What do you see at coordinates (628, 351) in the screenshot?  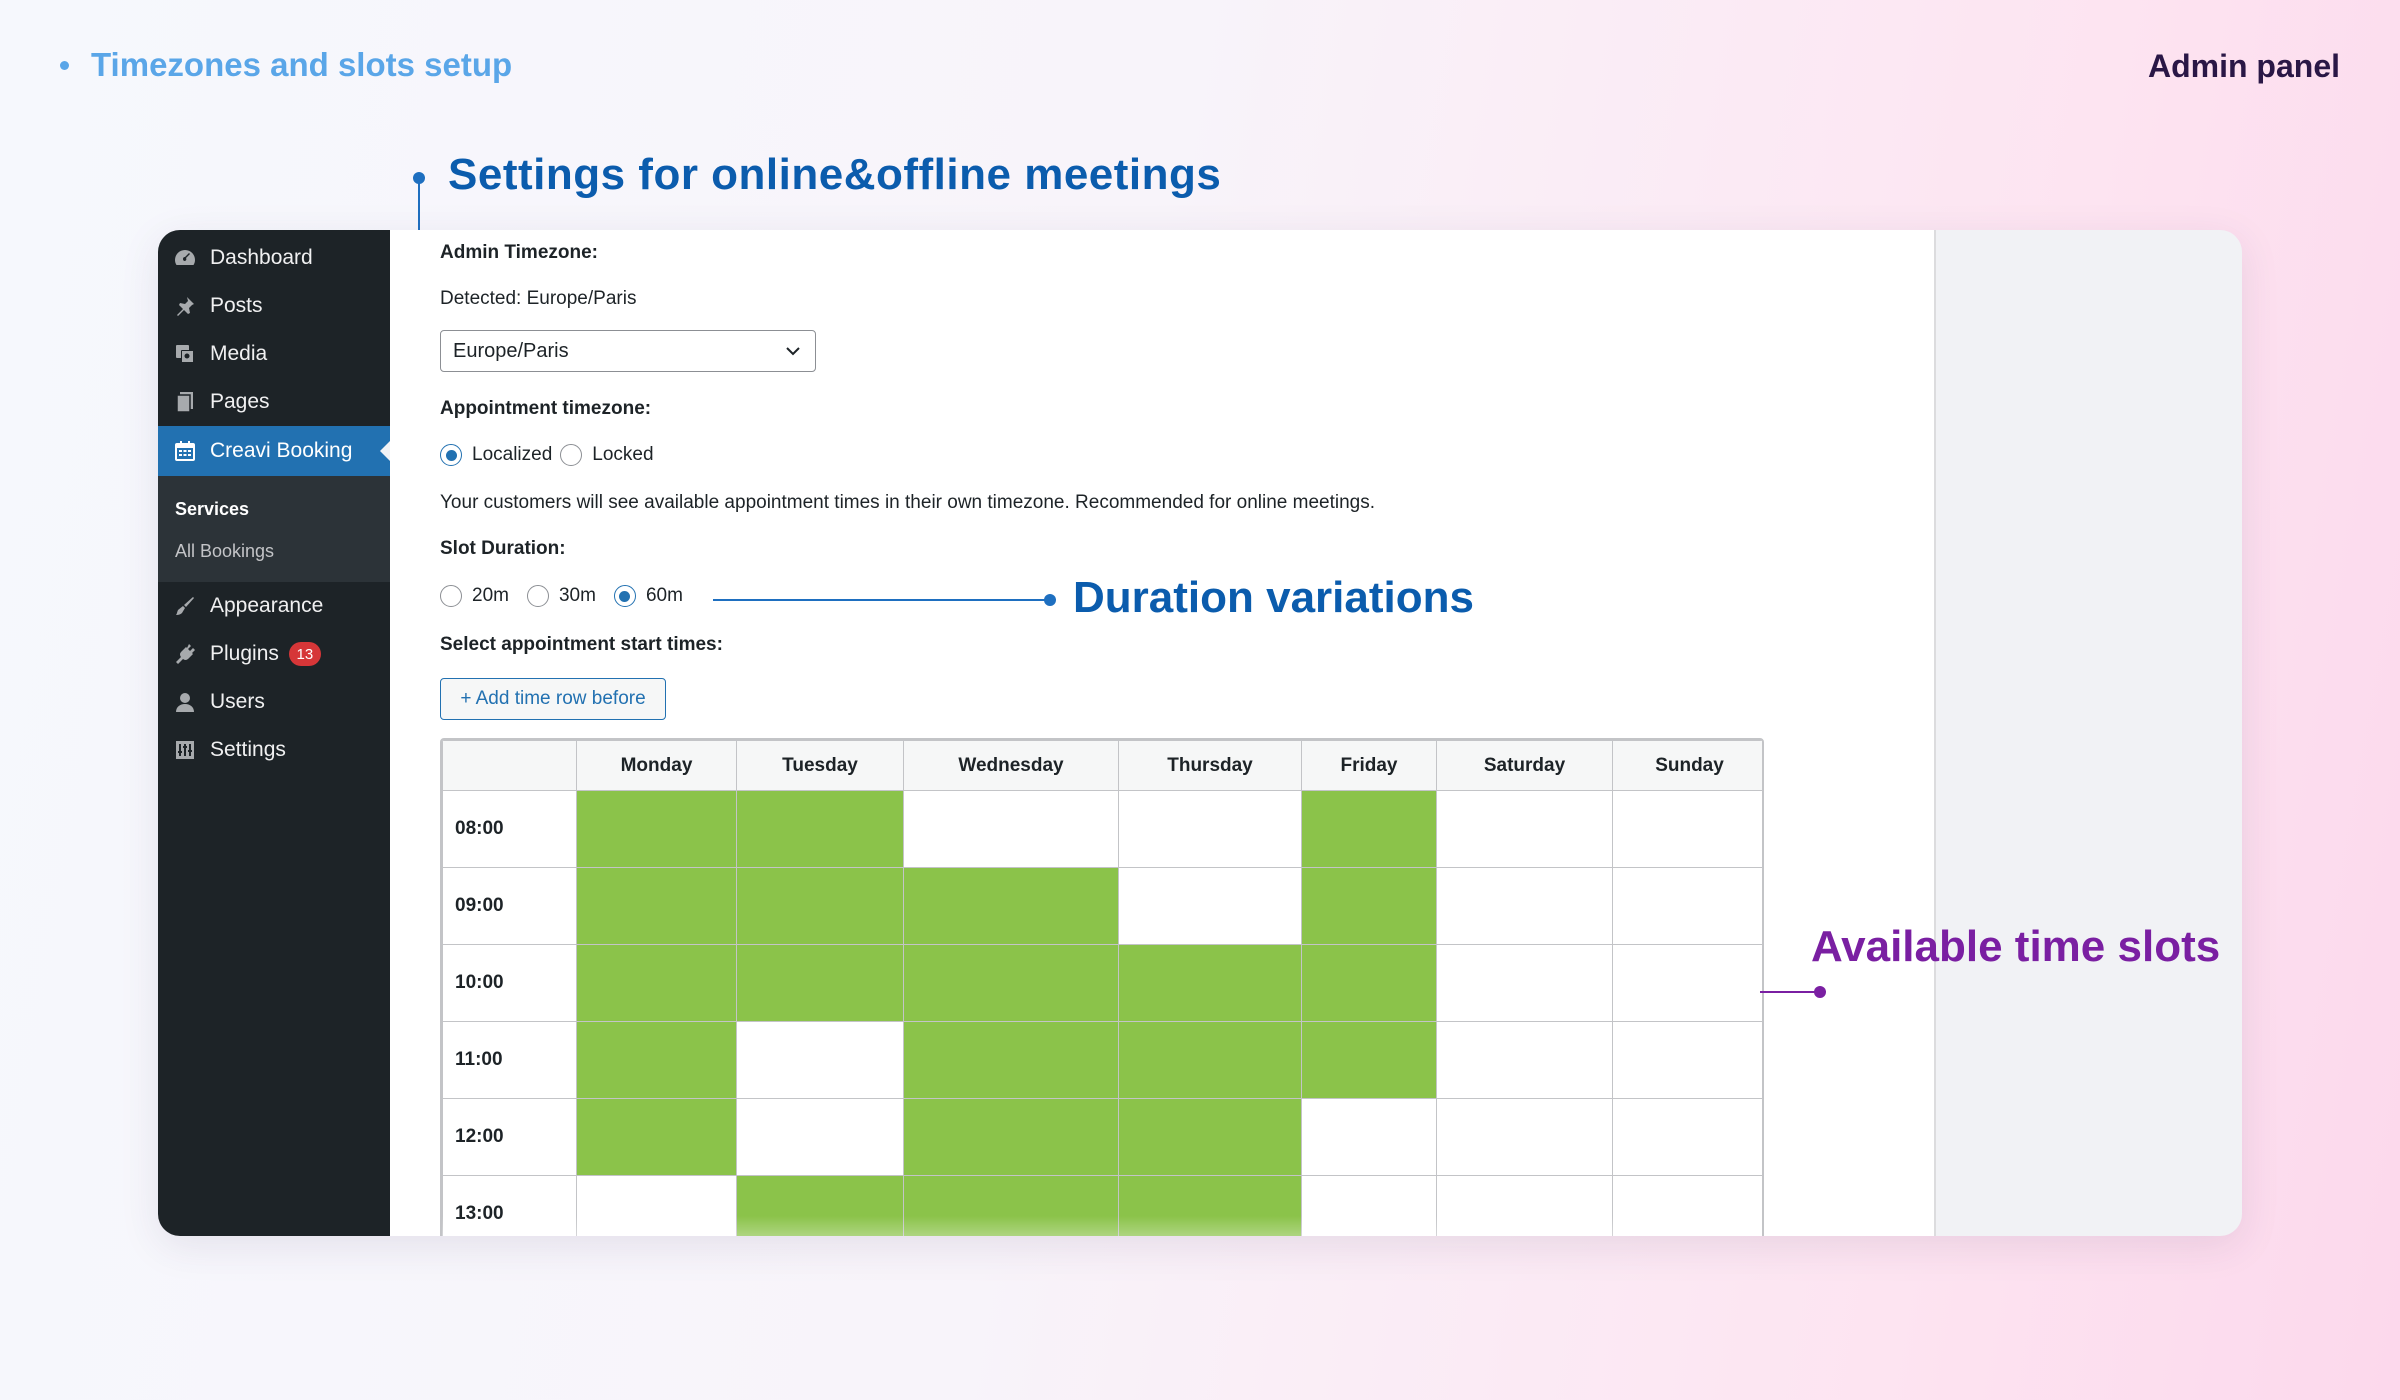 I see `admin-timezone-select: Europe/Paris` at bounding box center [628, 351].